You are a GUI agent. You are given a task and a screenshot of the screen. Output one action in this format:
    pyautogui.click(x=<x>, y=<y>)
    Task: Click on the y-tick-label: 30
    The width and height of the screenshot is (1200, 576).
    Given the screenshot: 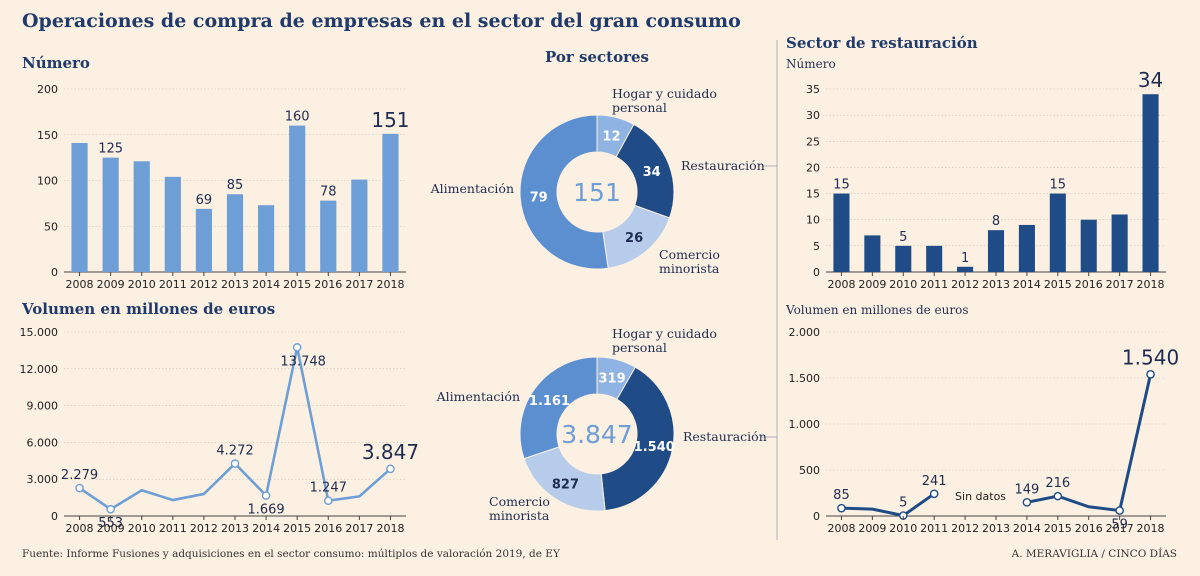 What is the action you would take?
    pyautogui.click(x=813, y=115)
    